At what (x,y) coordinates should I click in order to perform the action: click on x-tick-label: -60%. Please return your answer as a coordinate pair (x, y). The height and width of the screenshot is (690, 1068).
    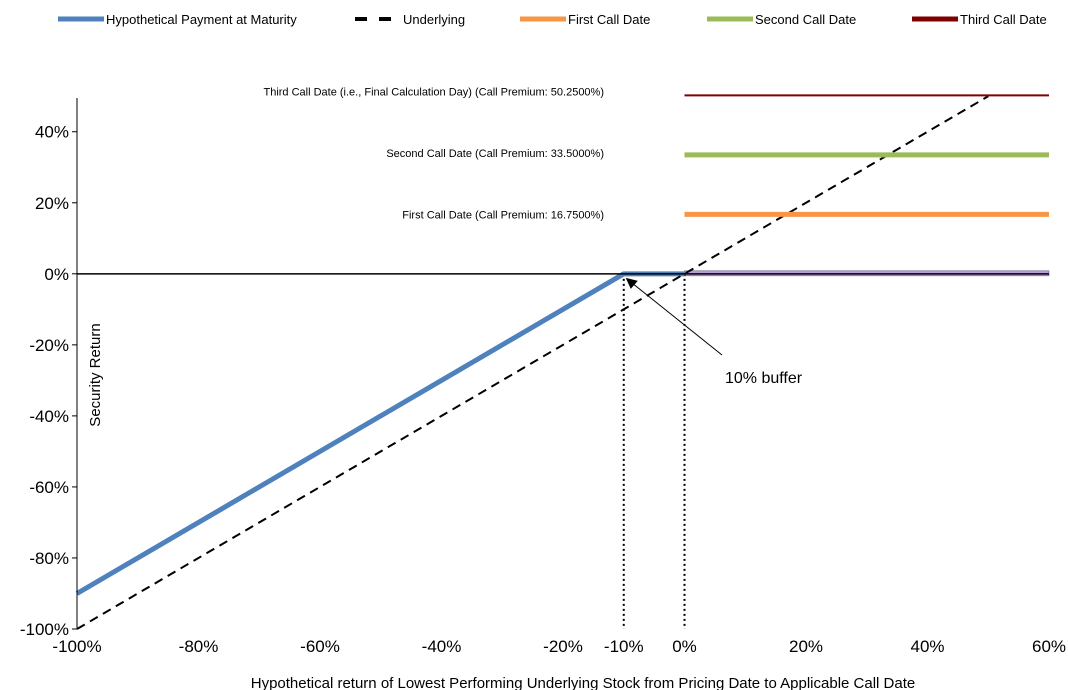
    Looking at the image, I should click on (320, 646).